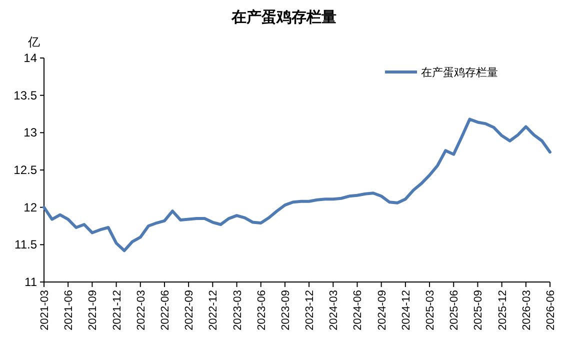 This screenshot has height=342, width=568. What do you see at coordinates (551, 310) in the screenshot?
I see `x-tick-label: 2026-06` at bounding box center [551, 310].